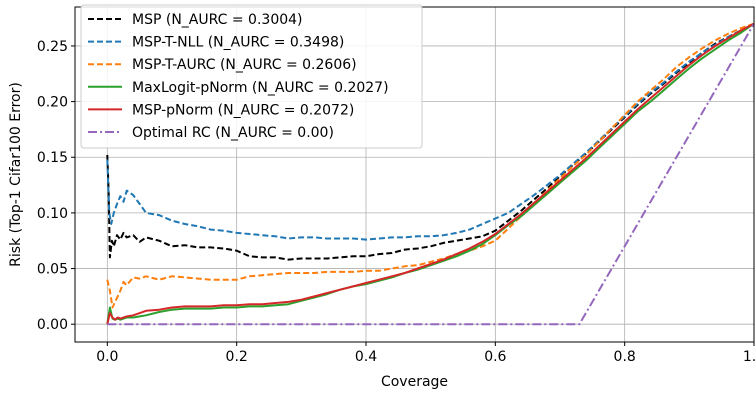 This screenshot has width=756, height=396. I want to click on x-tick-label: 0.2, so click(237, 357).